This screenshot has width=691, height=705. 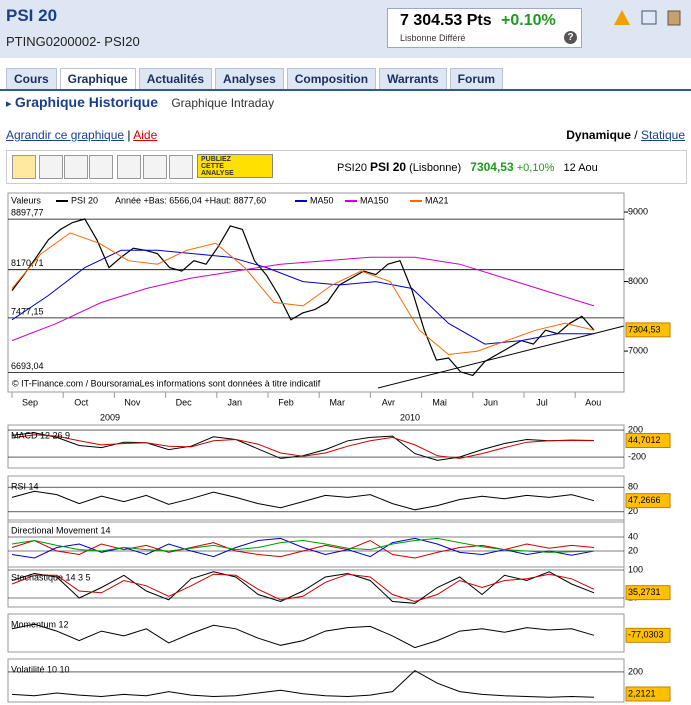 I want to click on delete-tool, so click(x=181, y=167).